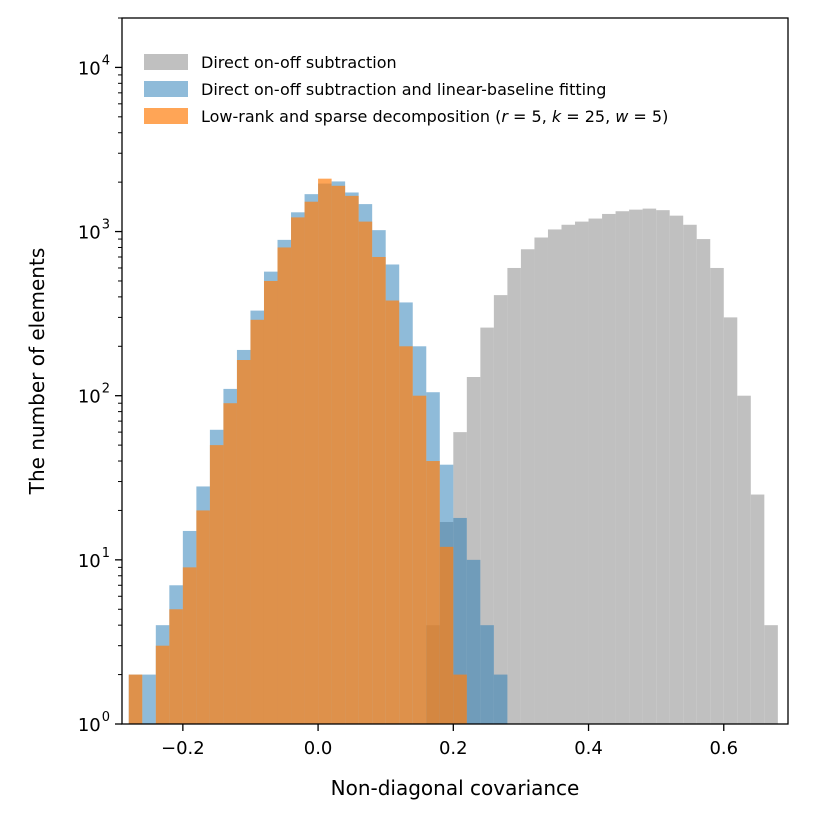 The width and height of the screenshot is (830, 830). Describe the element at coordinates (100, 376) in the screenshot. I see `y-axis: 10⁰ 10¹ 10² 10³ 10⁴` at that location.